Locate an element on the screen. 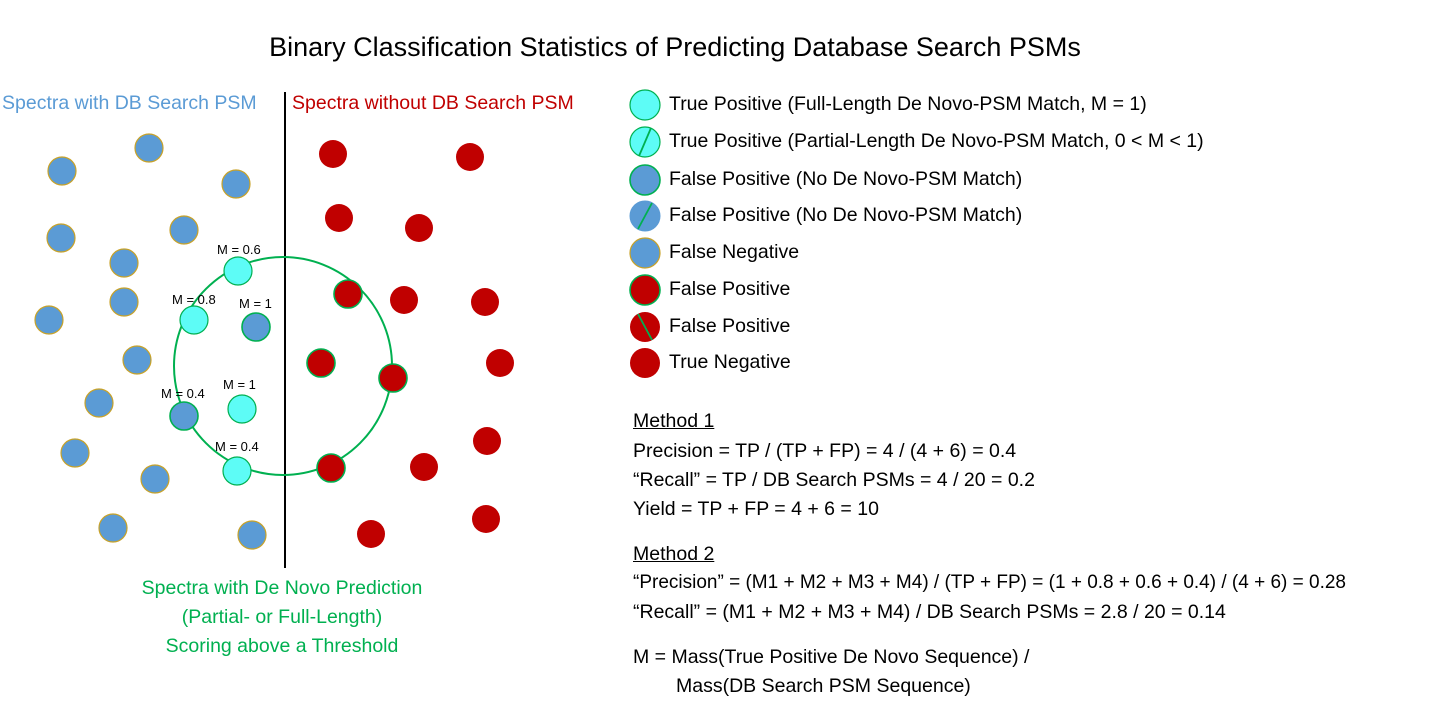 This screenshot has width=1440, height=720. false-positive-red-points is located at coordinates (357, 381).